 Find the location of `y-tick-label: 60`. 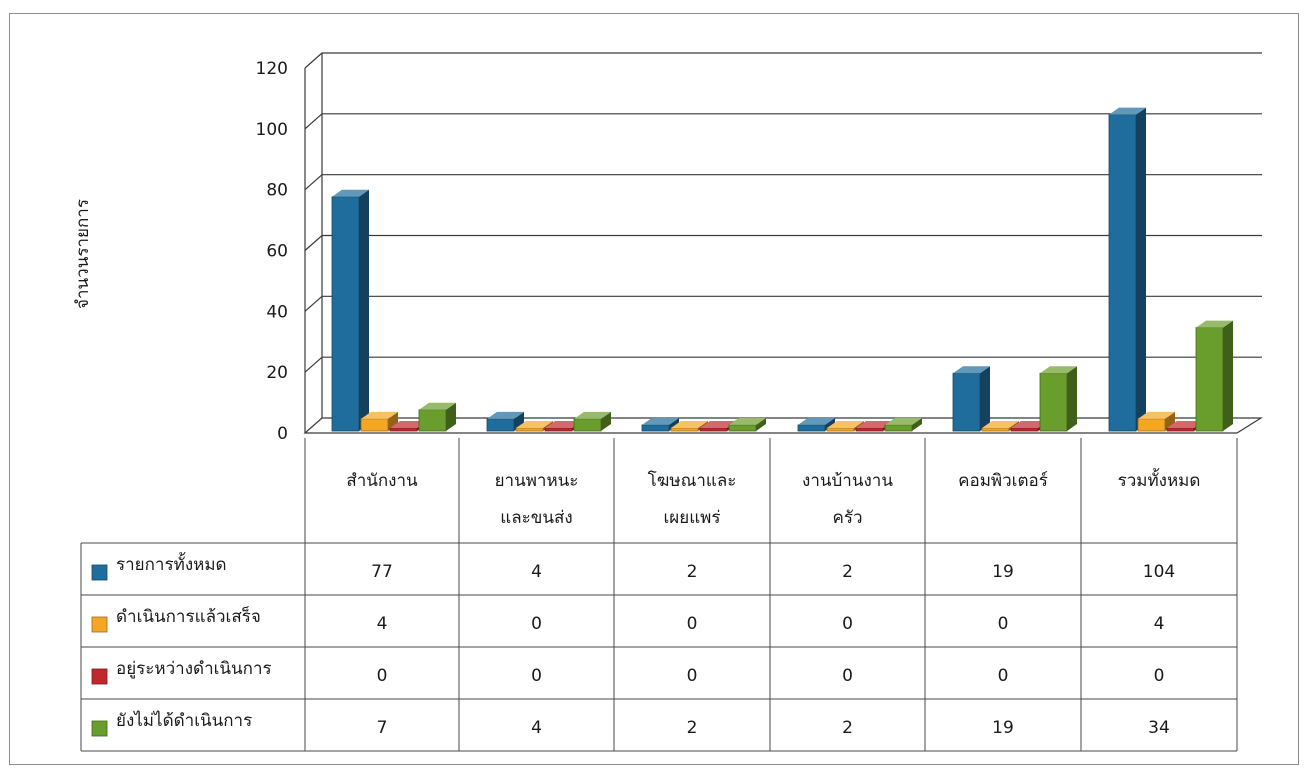

y-tick-label: 60 is located at coordinates (277, 252).